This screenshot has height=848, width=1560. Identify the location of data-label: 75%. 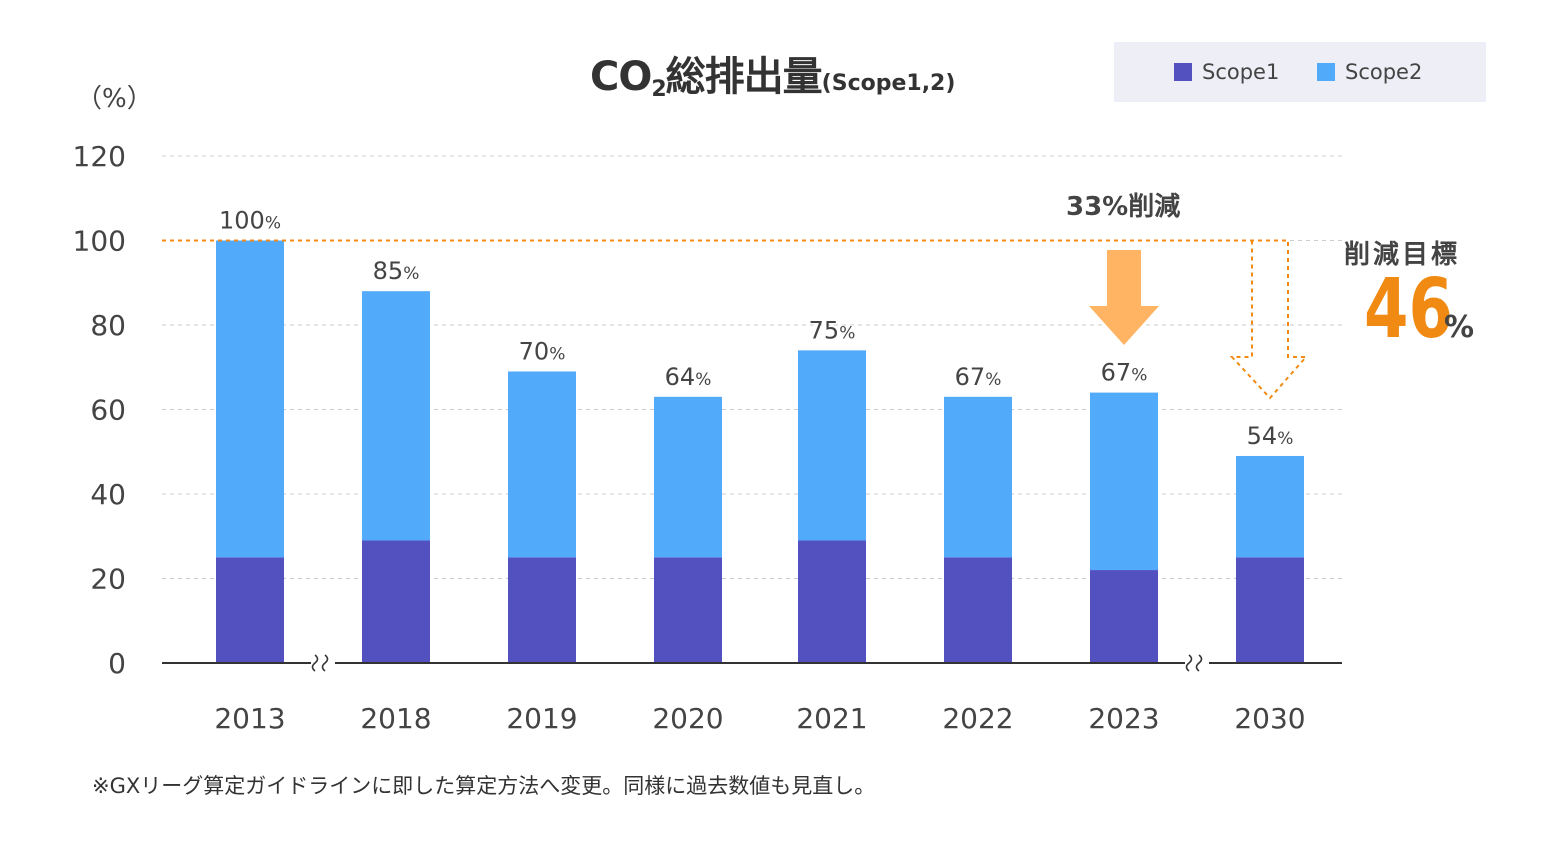
(832, 330).